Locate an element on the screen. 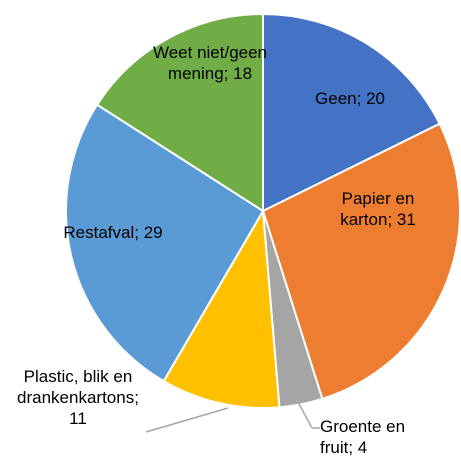 The height and width of the screenshot is (461, 461). data-label: Geen; 20 is located at coordinates (350, 98).